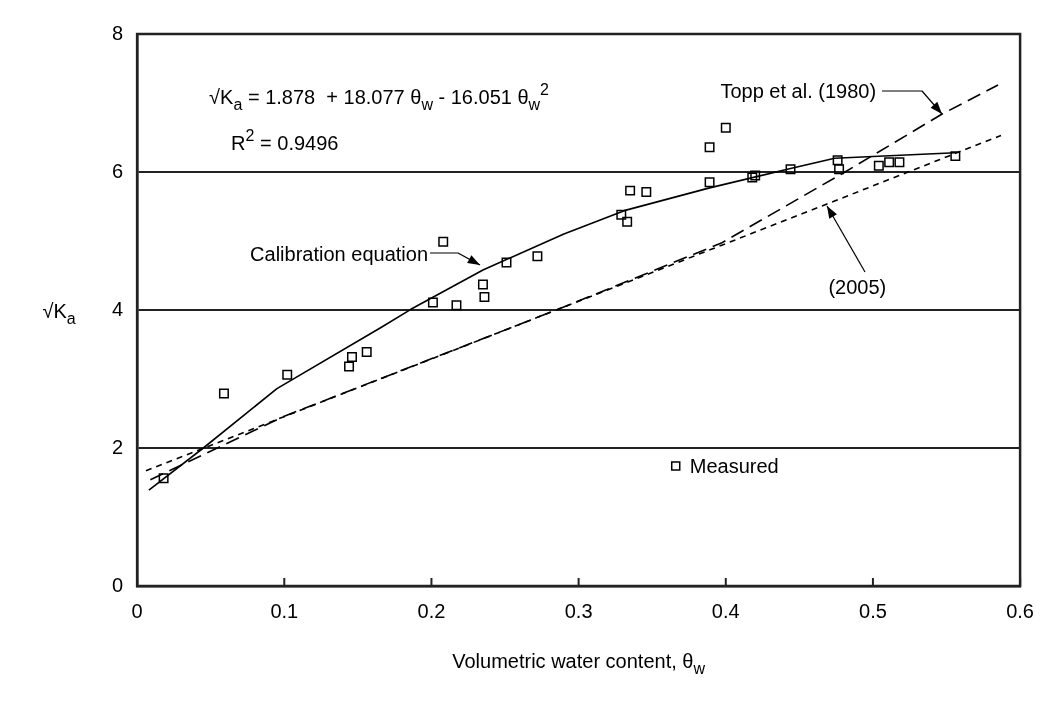 The image size is (1056, 719). Describe the element at coordinates (857, 286) in the screenshot. I see `annotation: (2005)` at that location.